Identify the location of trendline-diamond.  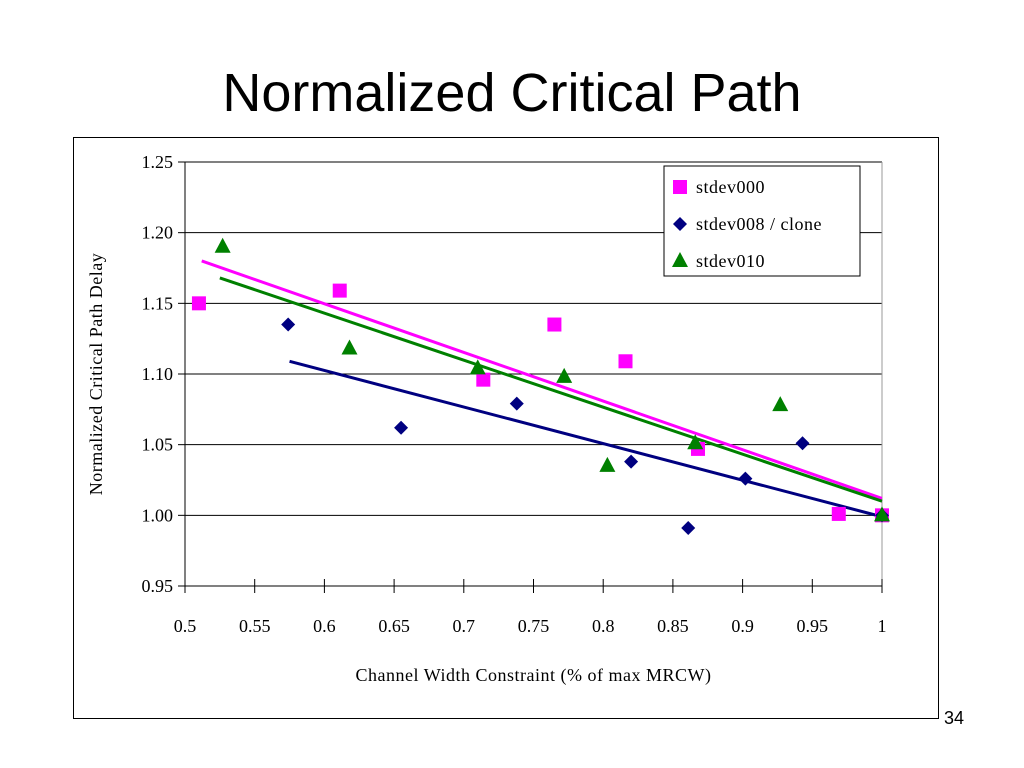
(586, 439).